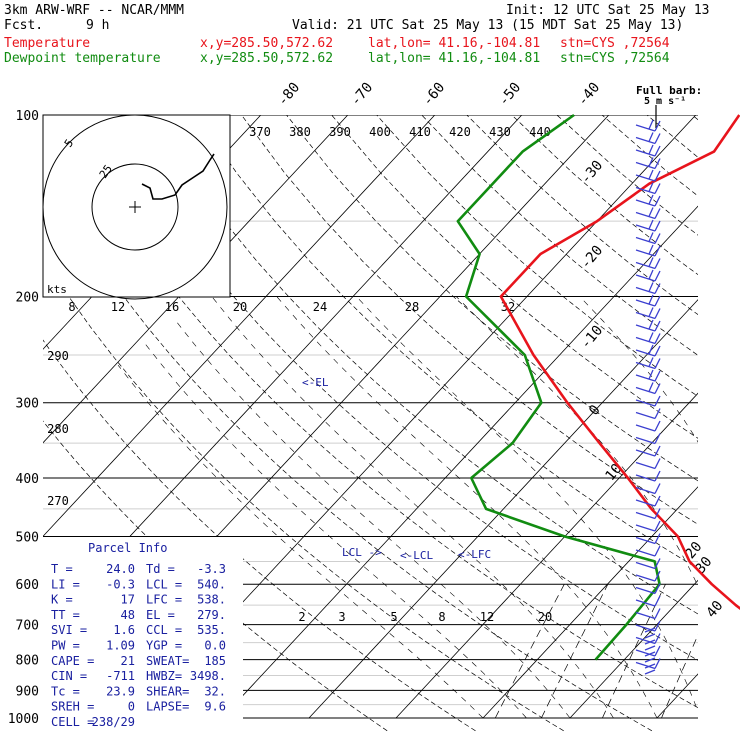  I want to click on theta-label: 290, so click(58, 356).